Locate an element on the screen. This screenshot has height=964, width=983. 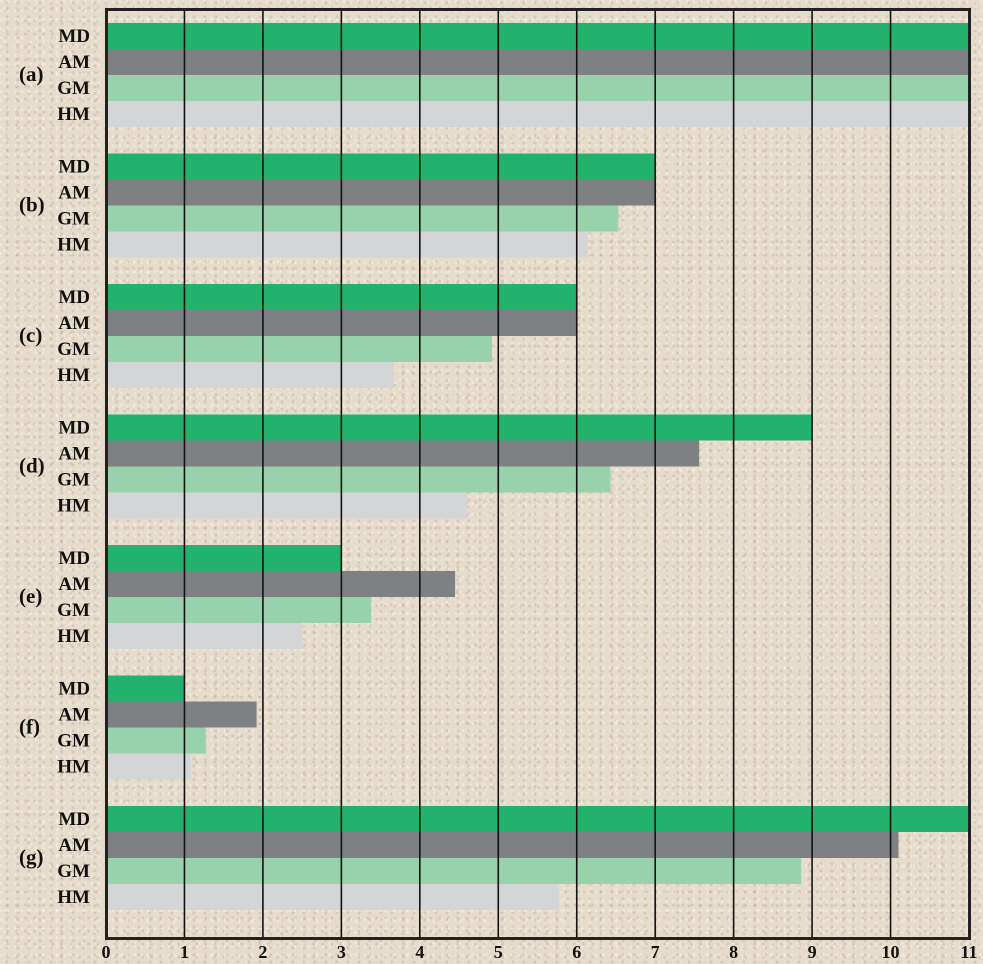
series-label-c-hm: HM is located at coordinates (73, 375).